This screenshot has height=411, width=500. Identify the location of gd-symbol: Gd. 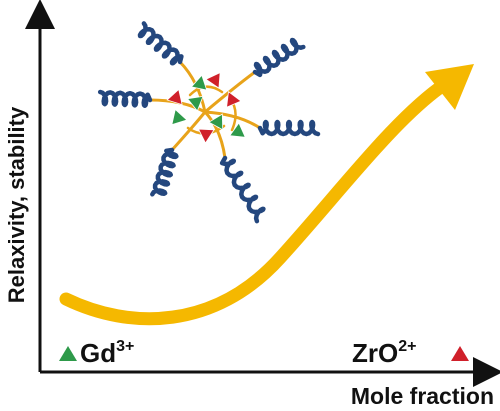
(98, 353).